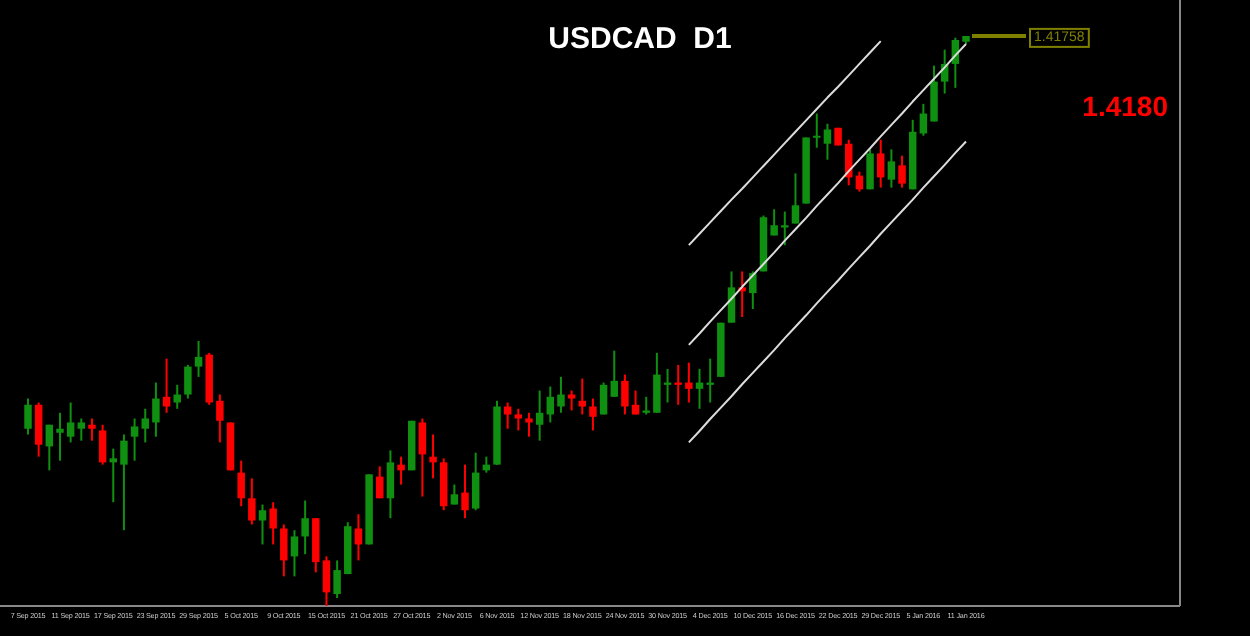 This screenshot has width=1250, height=636. I want to click on chart-title: USDCAD D1, so click(640, 39).